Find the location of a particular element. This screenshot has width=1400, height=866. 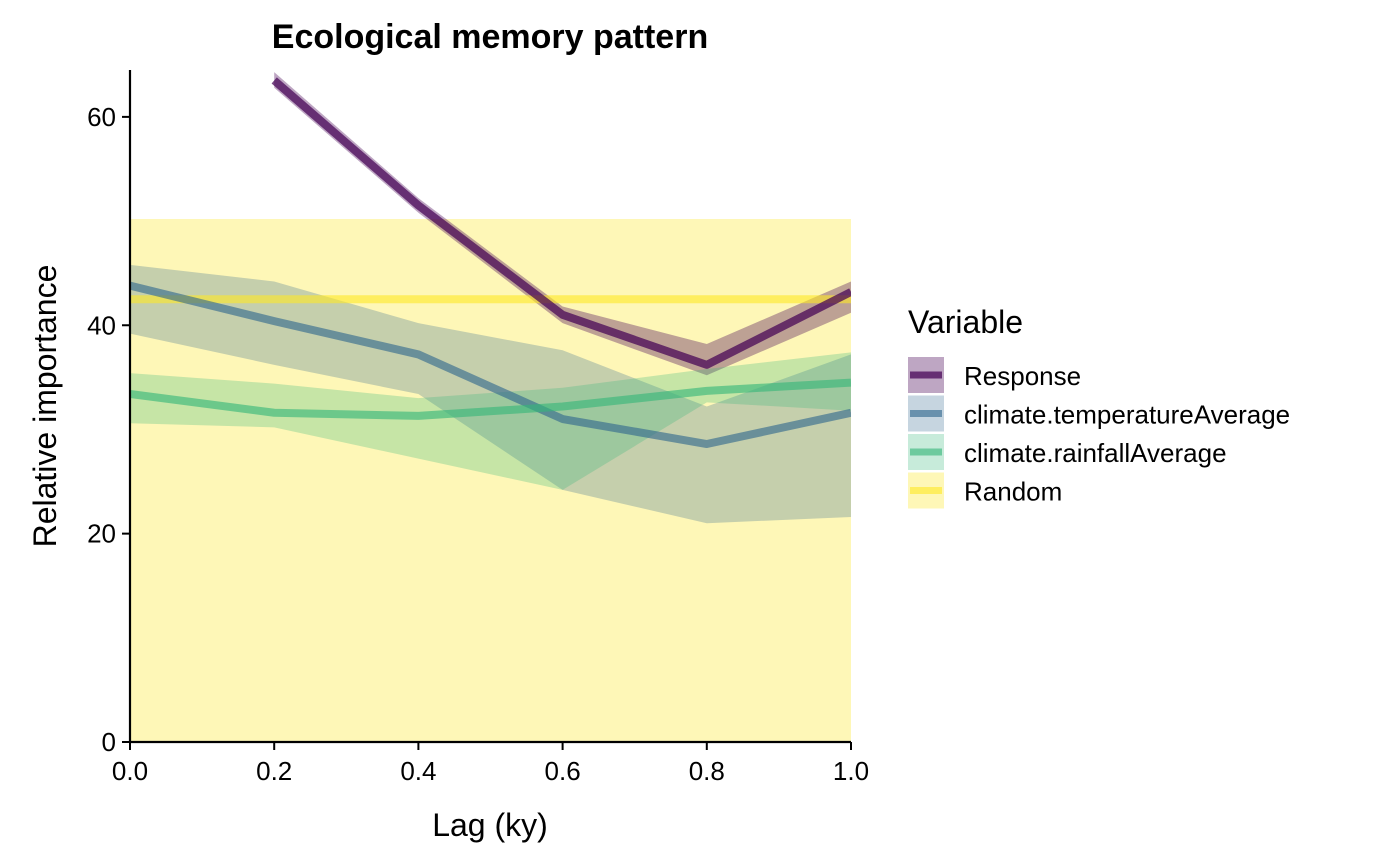

legend-item-climate-rainfallaverage: climate.rainfallAverage is located at coordinates (1067, 452).